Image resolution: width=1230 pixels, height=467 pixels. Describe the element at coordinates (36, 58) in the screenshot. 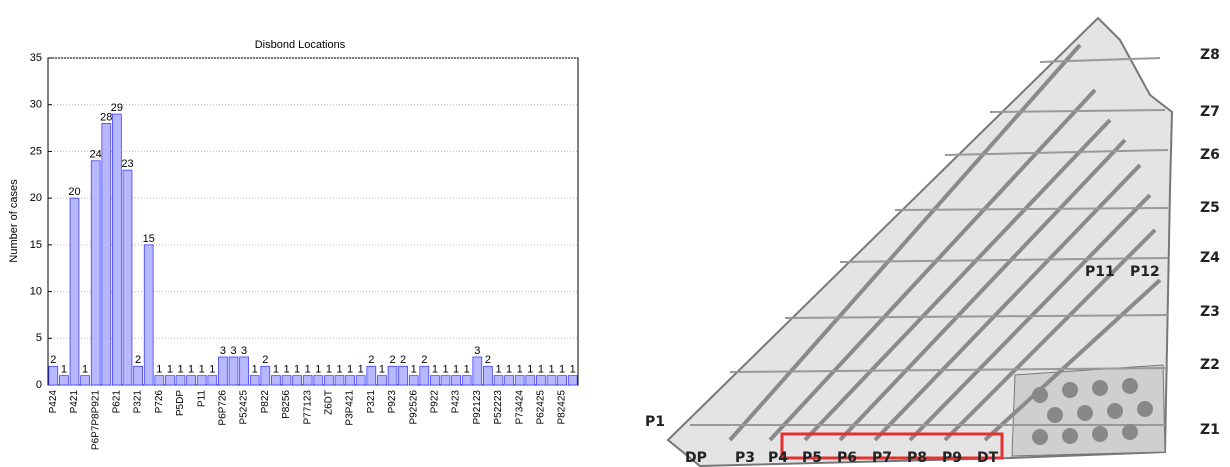

I see `y-tick-label: 35` at that location.